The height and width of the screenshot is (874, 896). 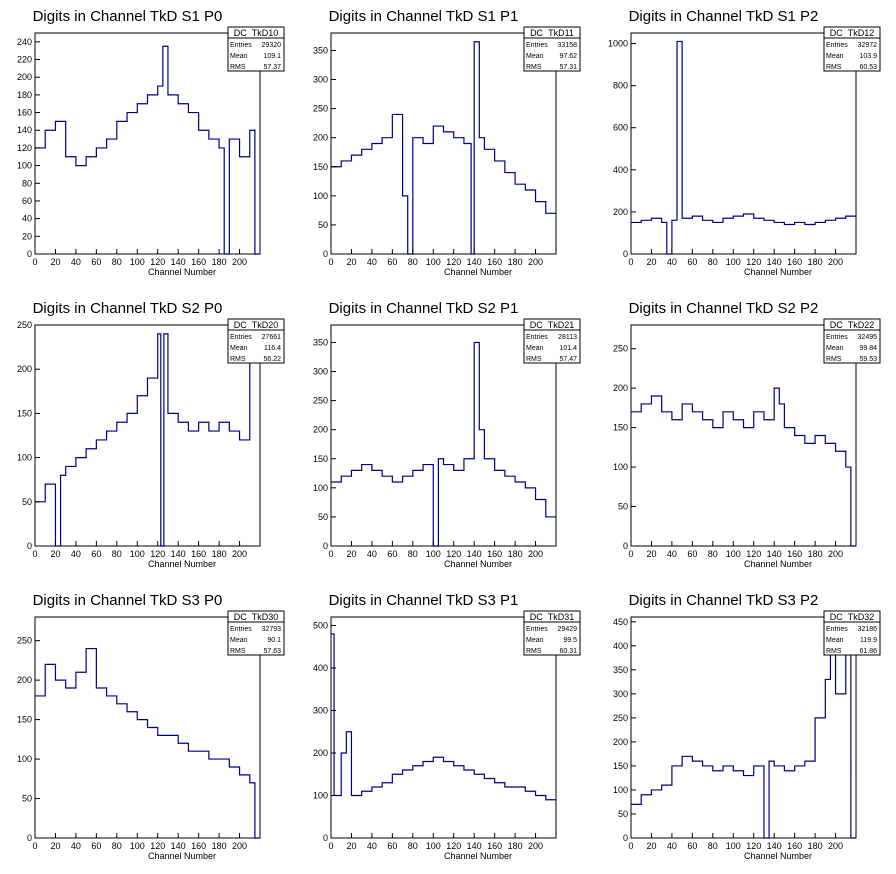 I want to click on pad-2-xtick-label-20: 20, so click(x=351, y=262).